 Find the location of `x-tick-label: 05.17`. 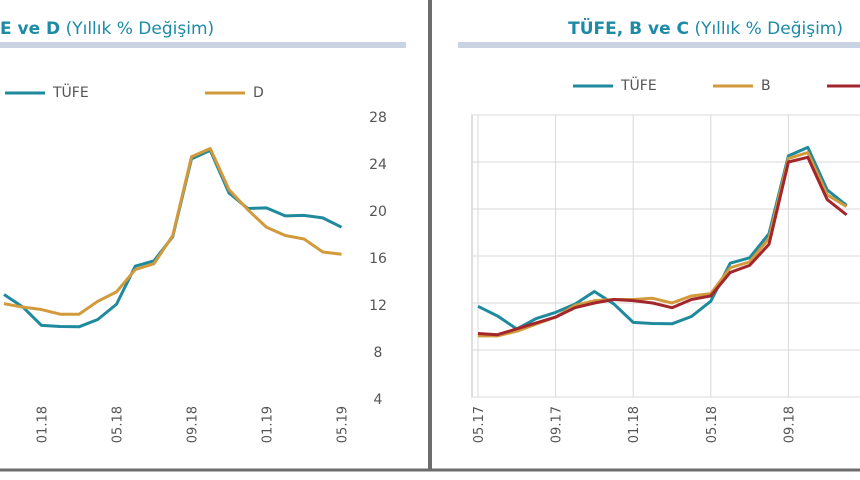

x-tick-label: 05.17 is located at coordinates (479, 424).